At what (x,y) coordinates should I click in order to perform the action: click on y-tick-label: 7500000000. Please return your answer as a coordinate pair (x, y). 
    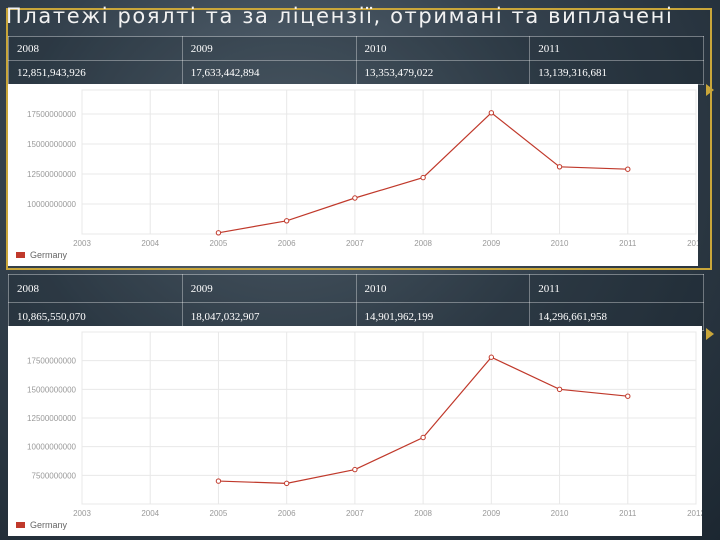
    Looking at the image, I should click on (54, 475).